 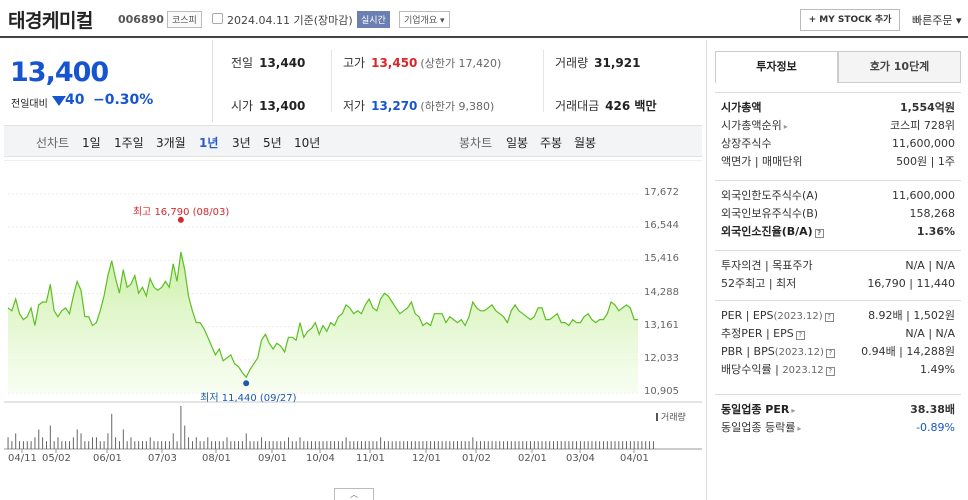 What do you see at coordinates (927, 107) in the screenshot?
I see `info-value: 1,554억원` at bounding box center [927, 107].